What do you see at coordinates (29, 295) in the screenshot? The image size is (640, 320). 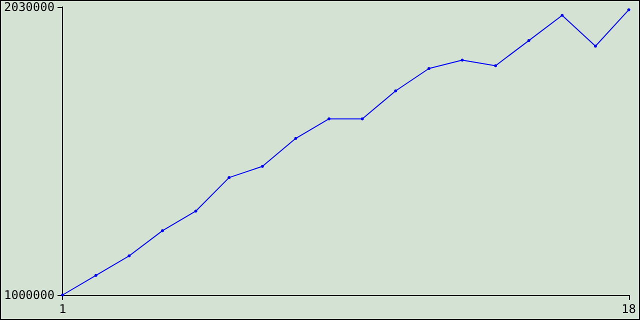 I see `y-tick-label: 1000000` at bounding box center [29, 295].